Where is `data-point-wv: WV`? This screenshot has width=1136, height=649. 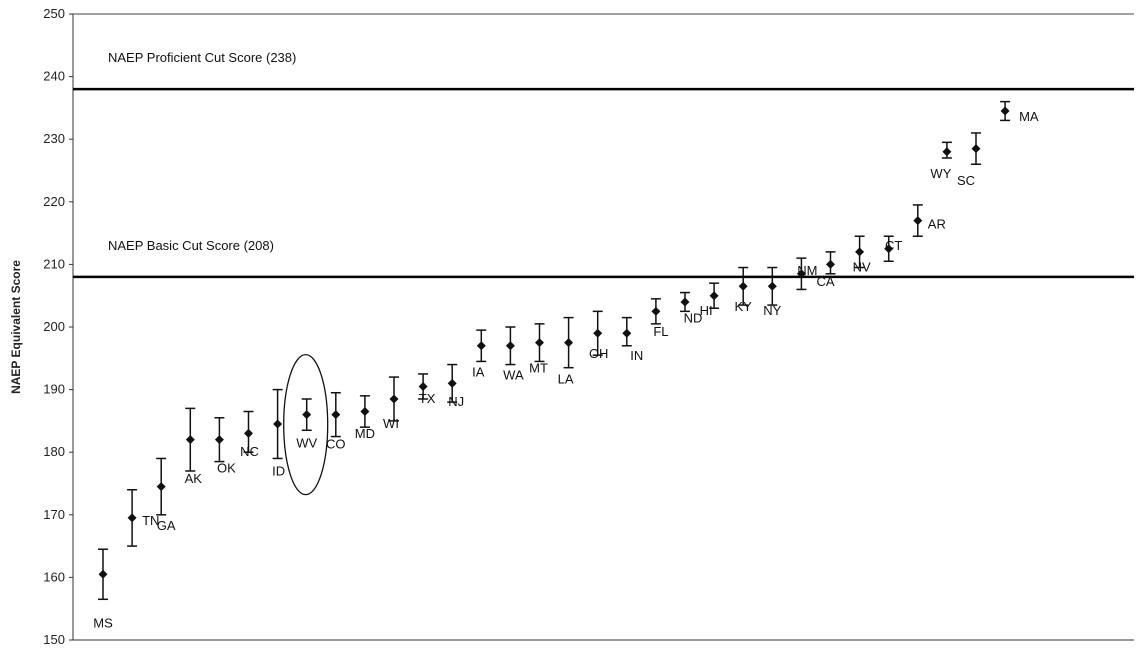
data-point-wv: WV is located at coordinates (306, 424).